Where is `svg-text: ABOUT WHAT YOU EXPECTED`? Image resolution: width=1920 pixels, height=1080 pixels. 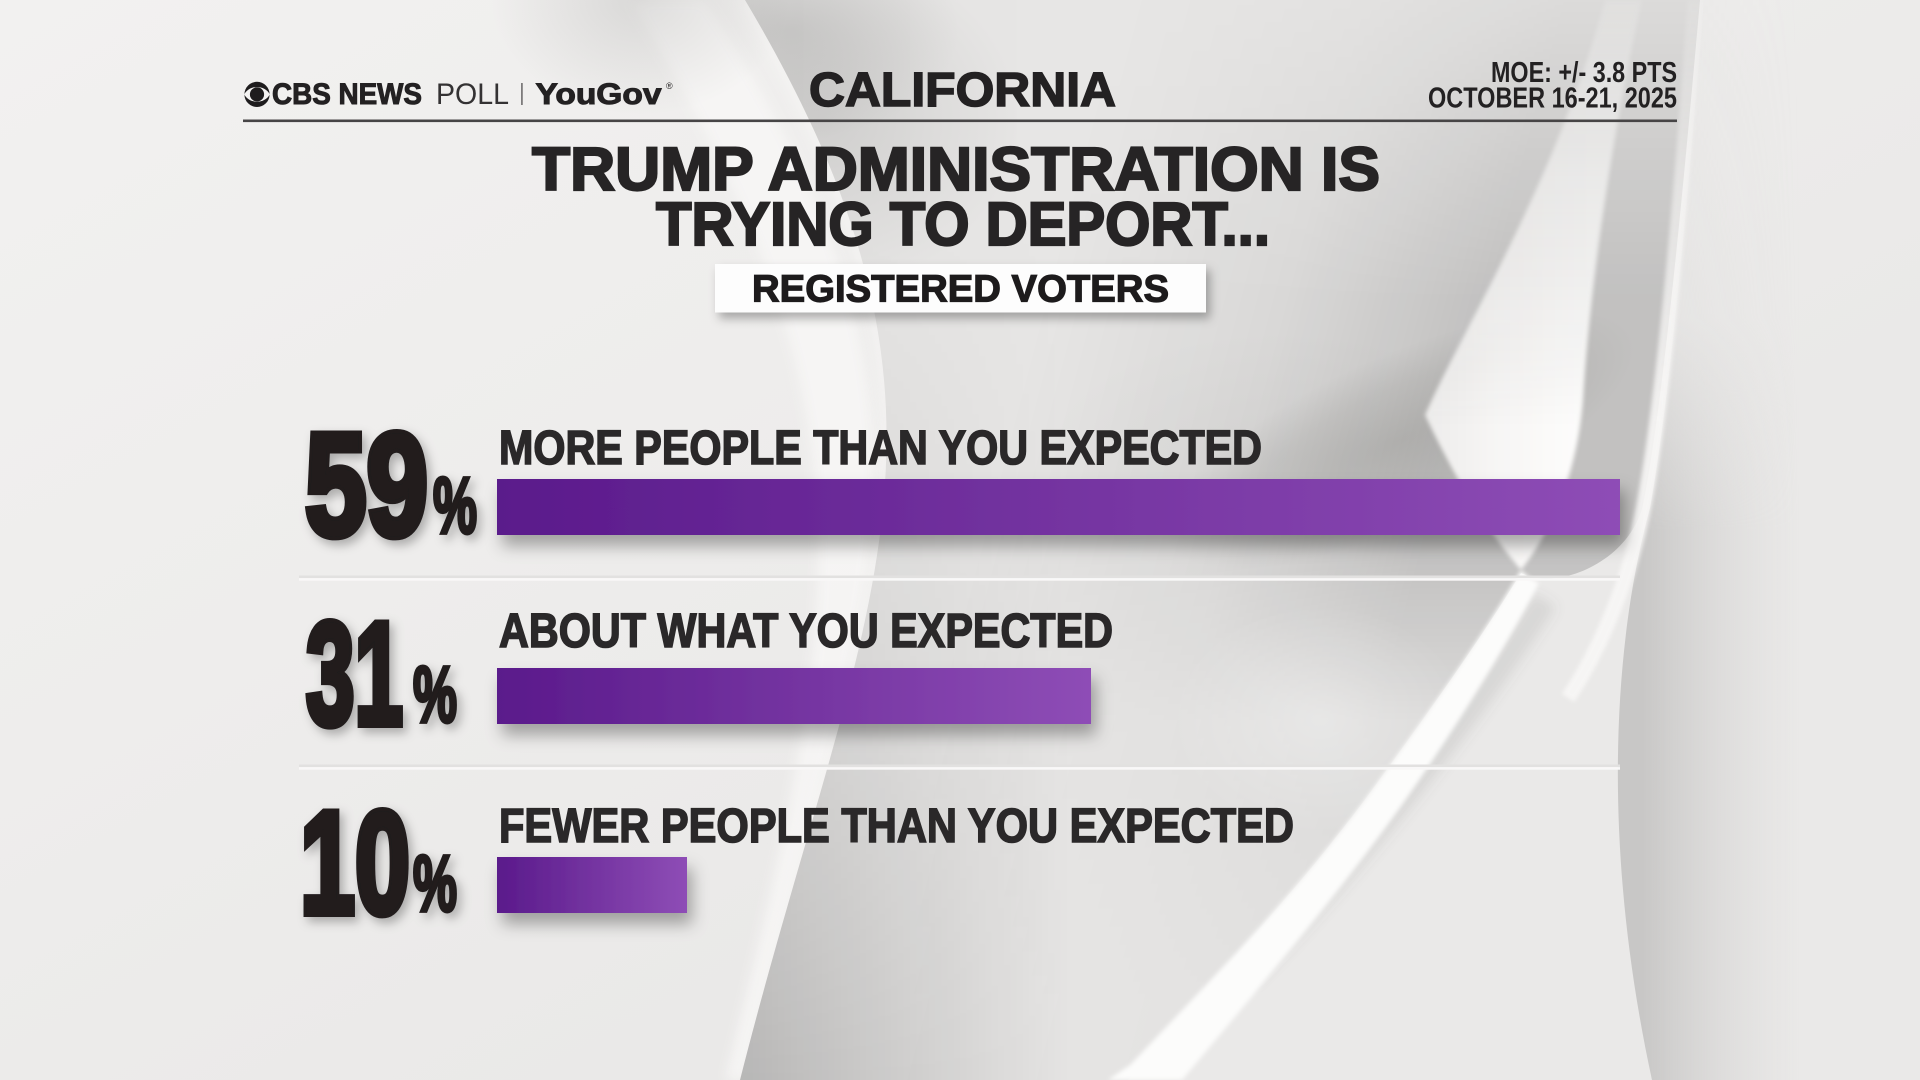 svg-text: ABOUT WHAT YOU EXPECTED is located at coordinates (806, 631).